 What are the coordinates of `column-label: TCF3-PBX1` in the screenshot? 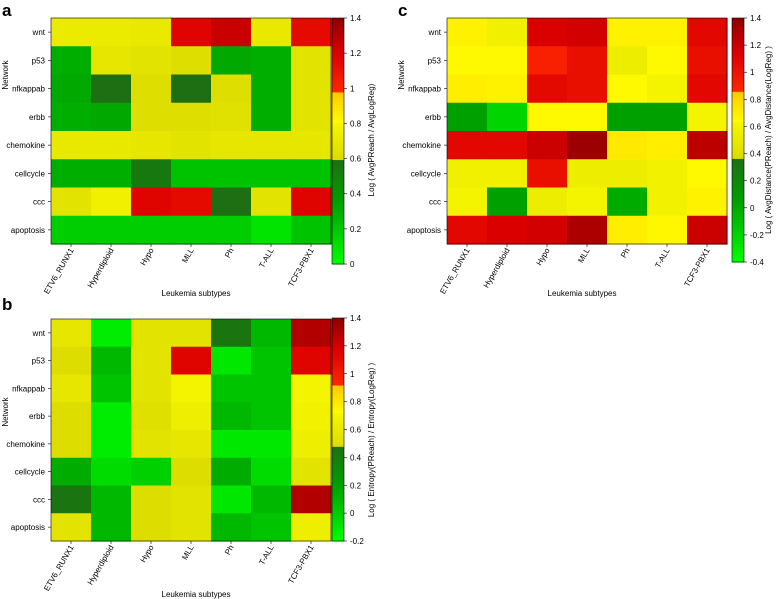 It's located at (301, 564).